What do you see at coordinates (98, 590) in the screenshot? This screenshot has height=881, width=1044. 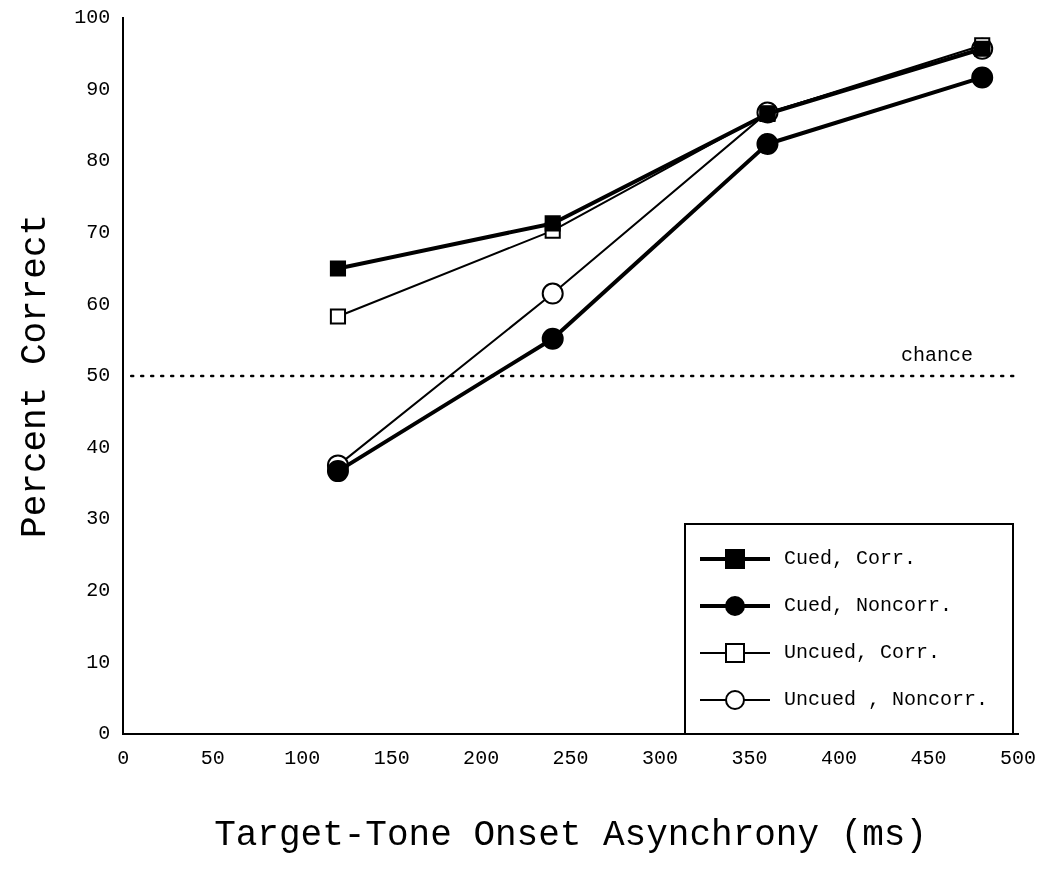 I see `y-tick-label: 20` at bounding box center [98, 590].